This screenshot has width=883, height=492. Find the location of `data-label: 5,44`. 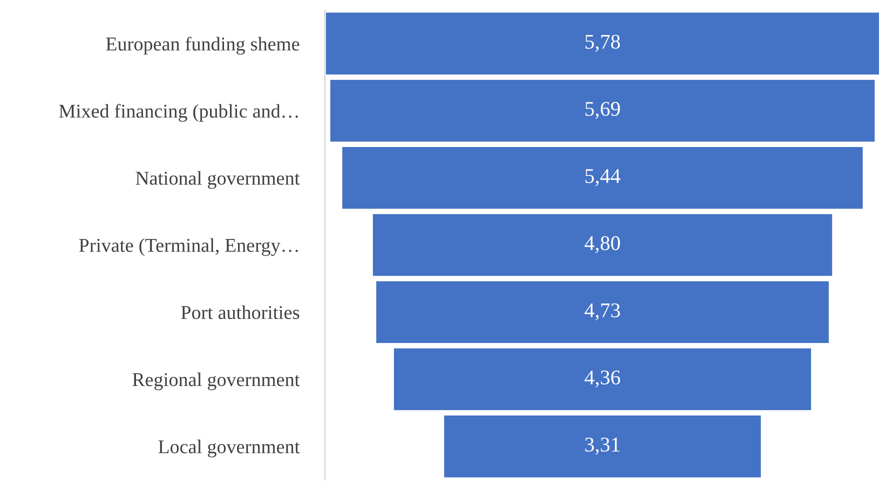

data-label: 5,44 is located at coordinates (602, 177).